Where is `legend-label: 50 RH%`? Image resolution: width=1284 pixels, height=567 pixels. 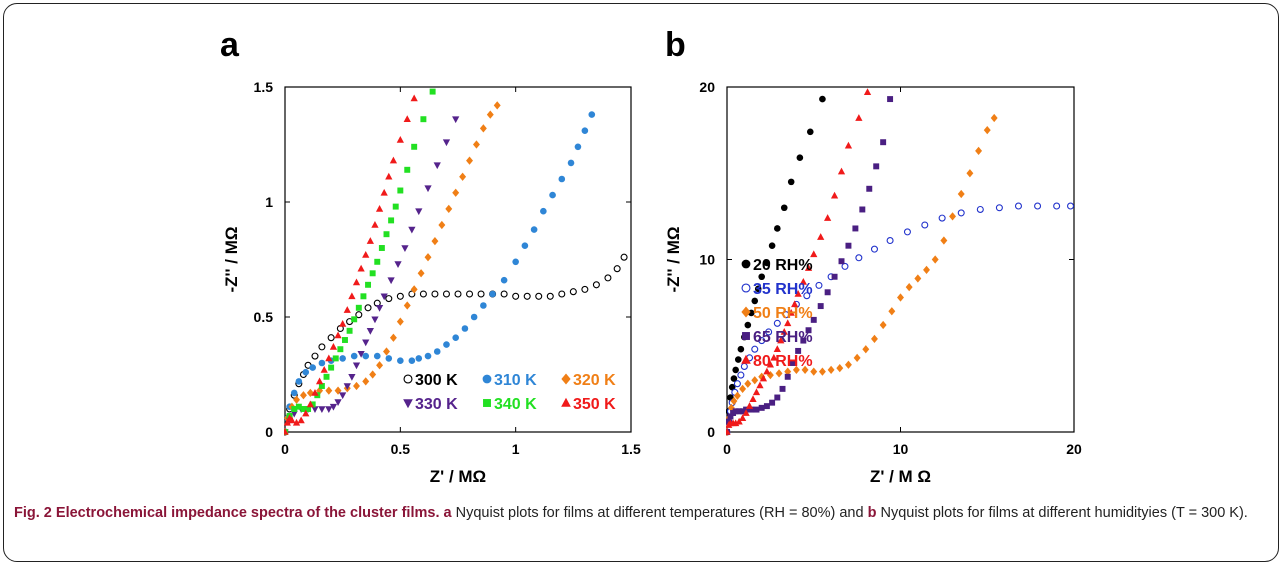
legend-label: 50 RH% is located at coordinates (783, 313).